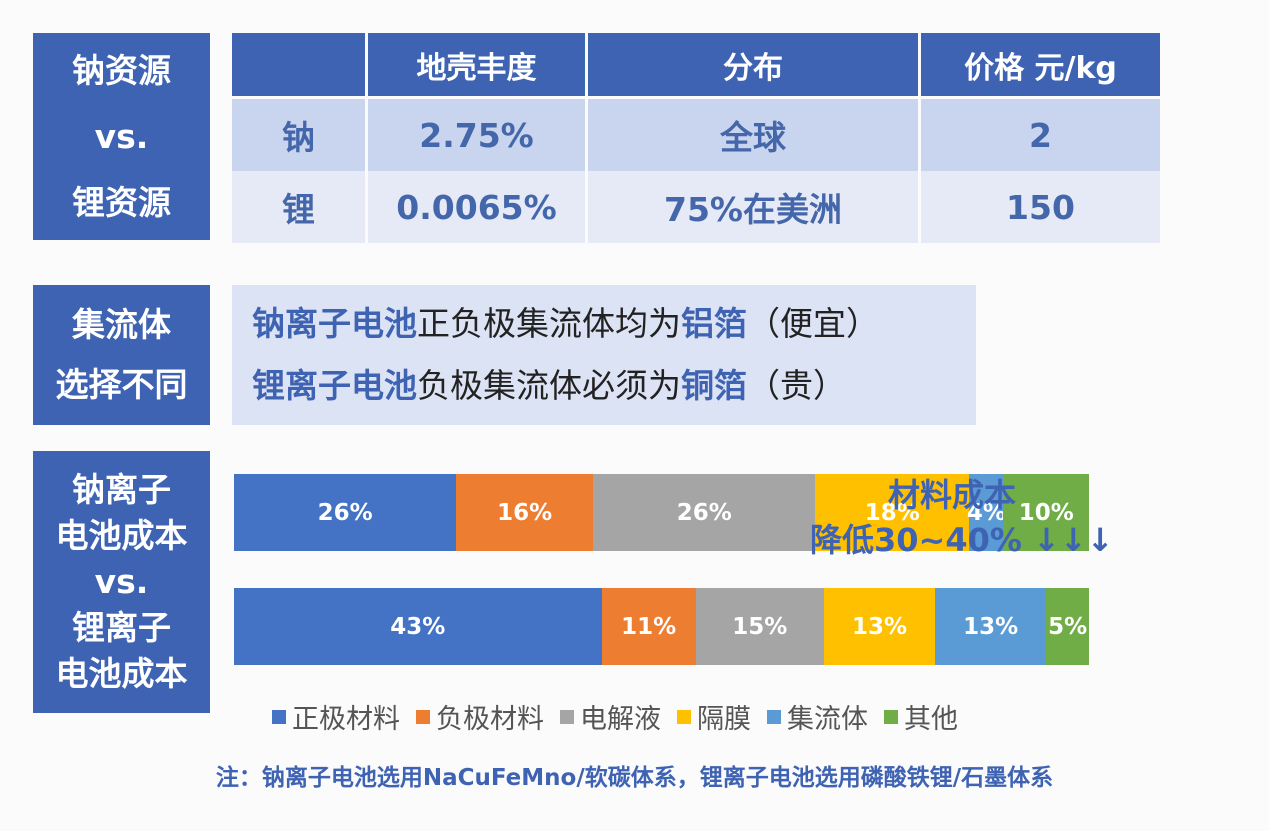 This screenshot has height=831, width=1269. Describe the element at coordinates (334, 385) in the screenshot. I see `highlight-text: 锂离子电池` at that location.